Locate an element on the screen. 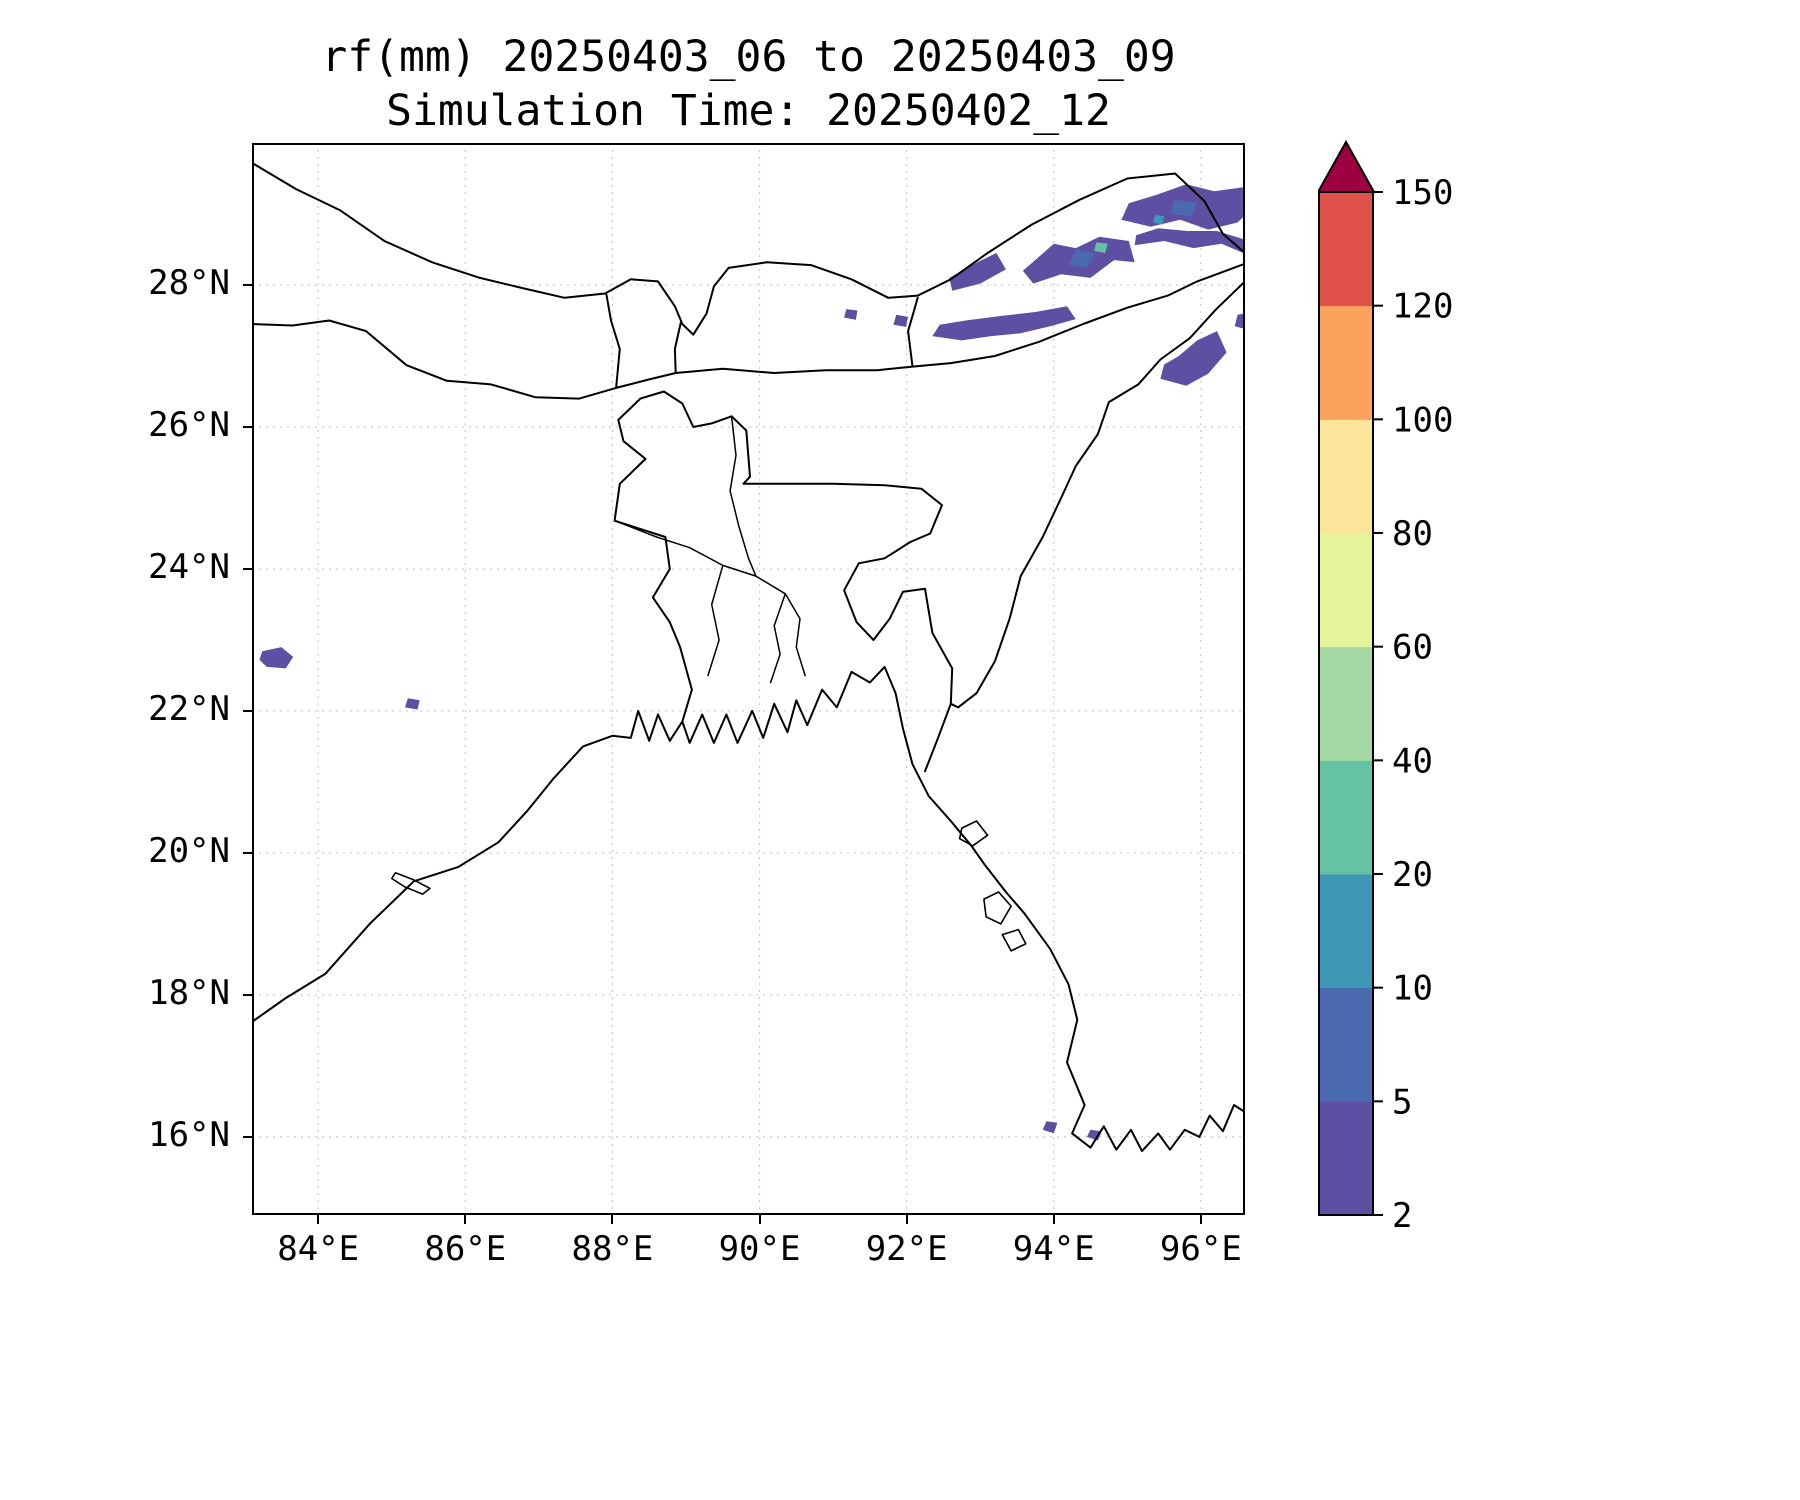  chilika-lake is located at coordinates (411, 883).